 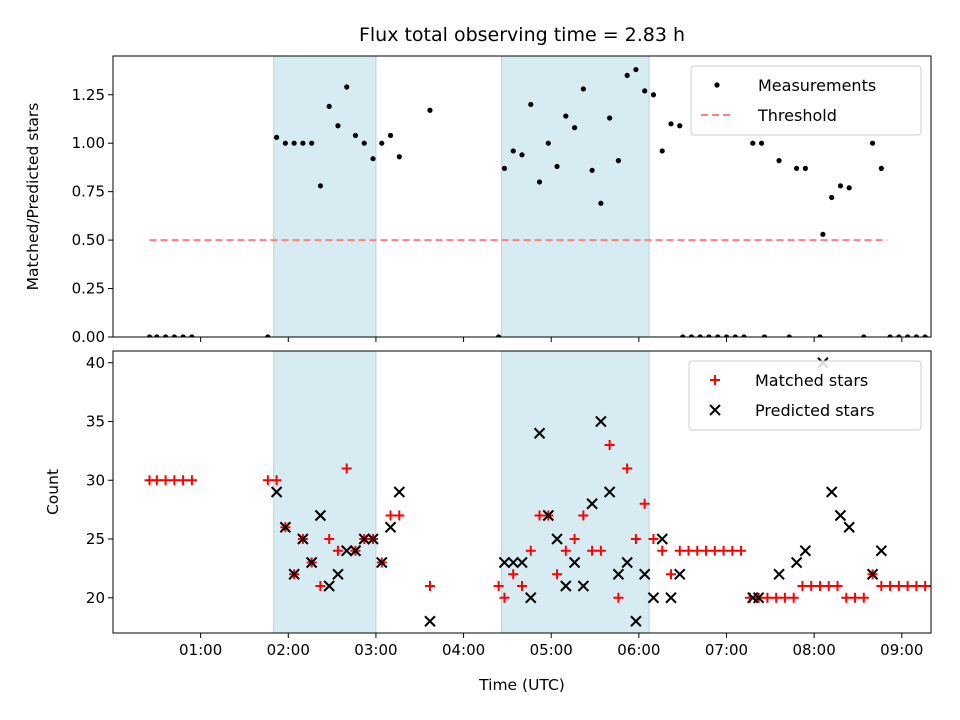 What do you see at coordinates (88, 289) in the screenshot?
I see `y-tick-label: 0.25` at bounding box center [88, 289].